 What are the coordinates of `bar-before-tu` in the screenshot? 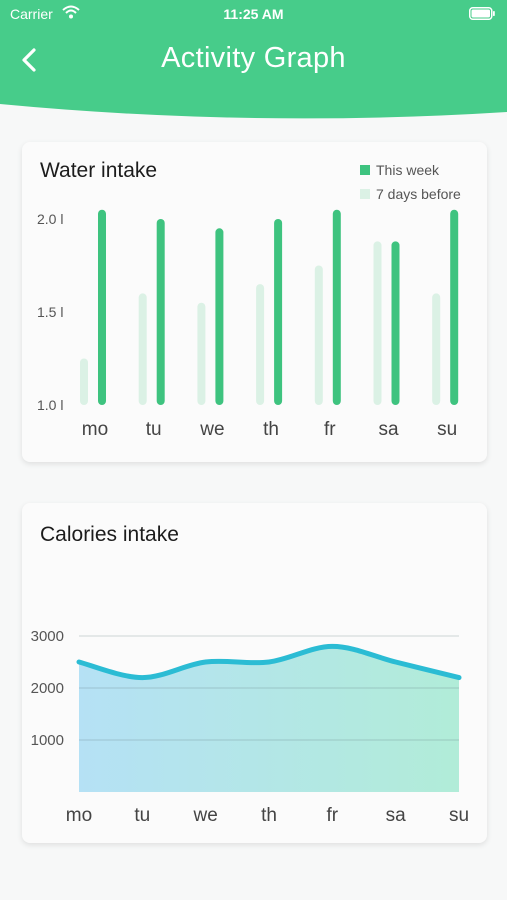 It's located at (142, 349).